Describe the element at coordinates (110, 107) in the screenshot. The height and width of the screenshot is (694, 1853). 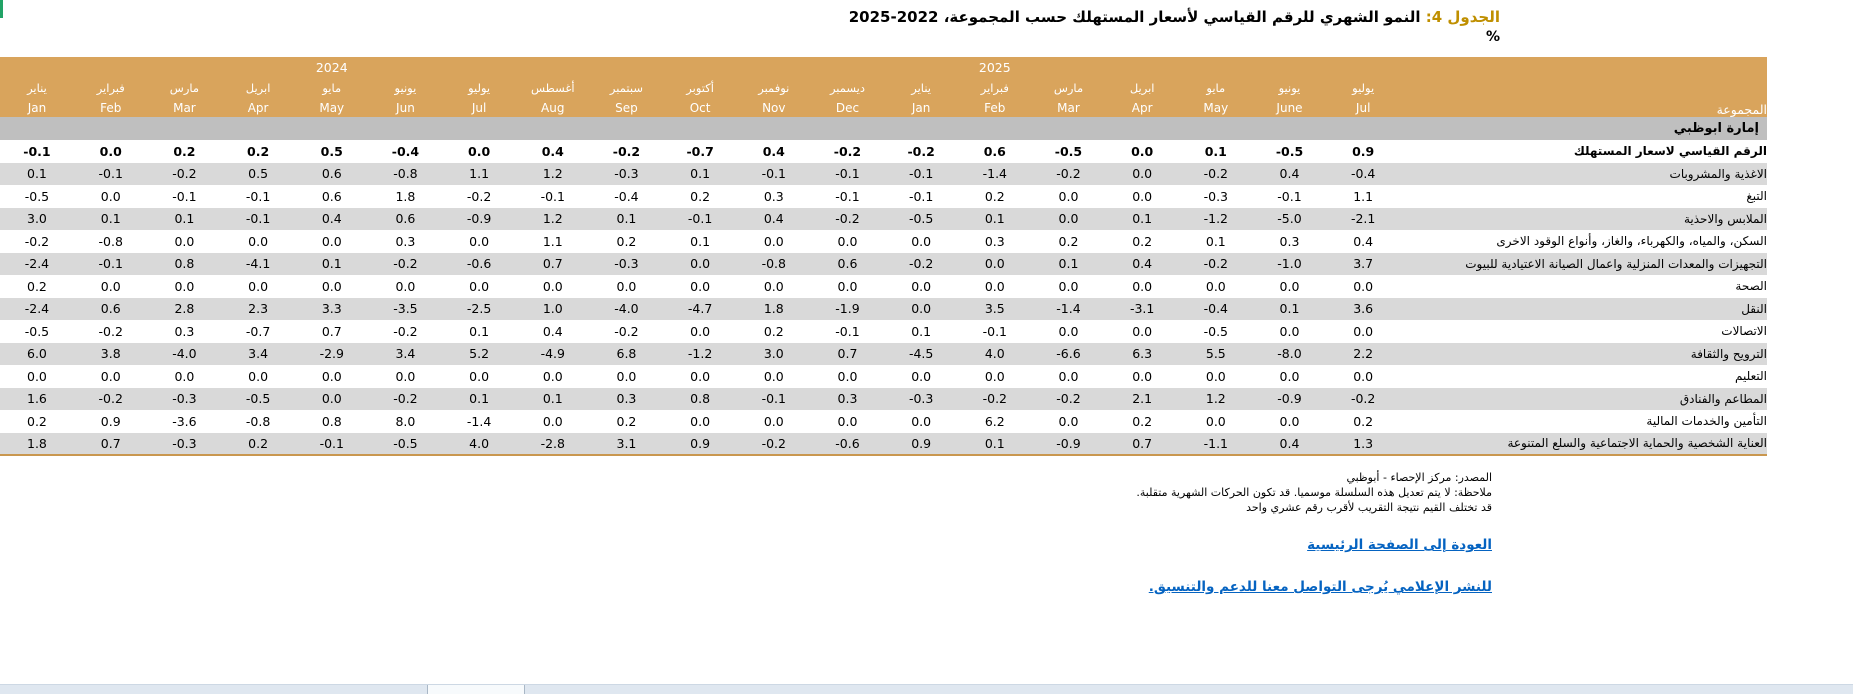
I see `month-header-en: Feb` at that location.